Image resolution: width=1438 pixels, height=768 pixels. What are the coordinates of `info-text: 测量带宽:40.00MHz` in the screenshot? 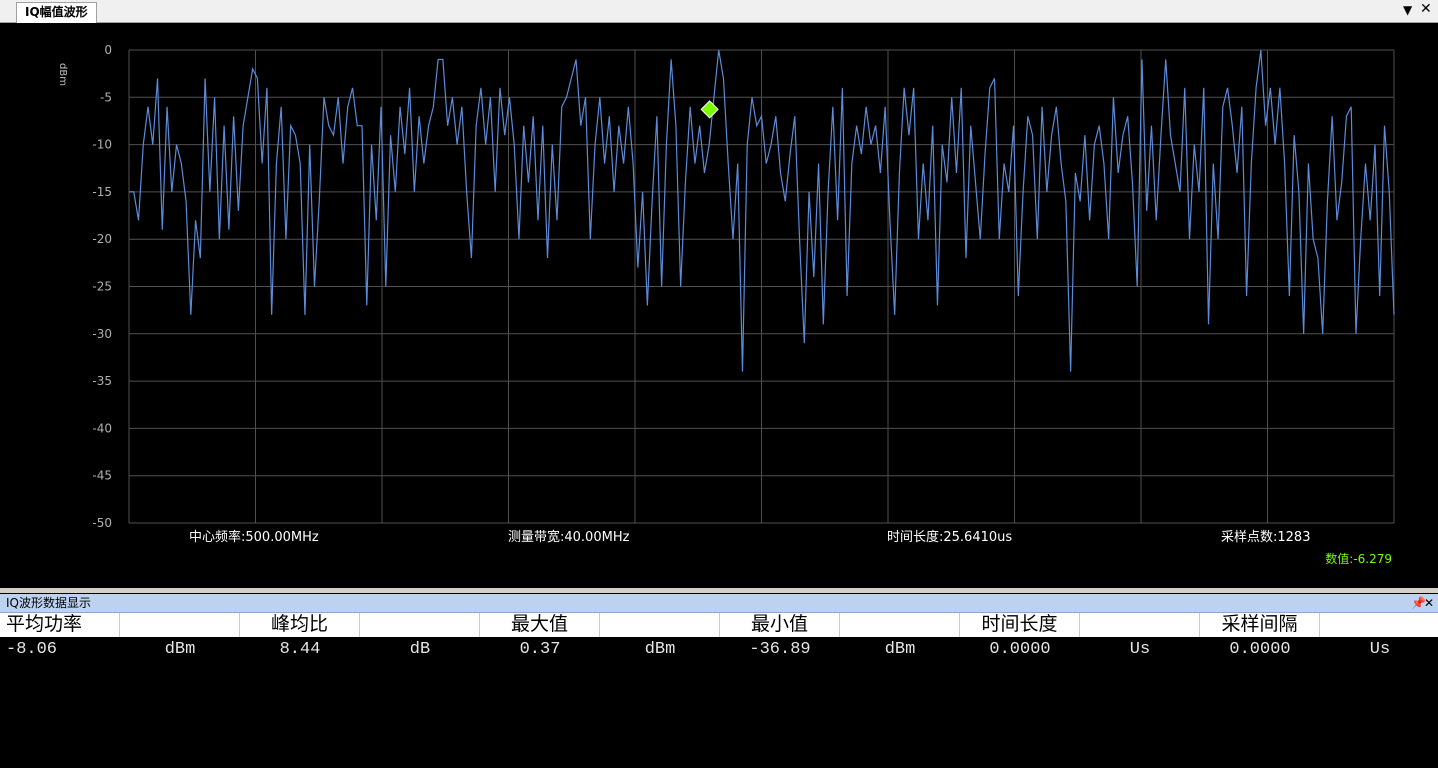 It's located at (569, 537).